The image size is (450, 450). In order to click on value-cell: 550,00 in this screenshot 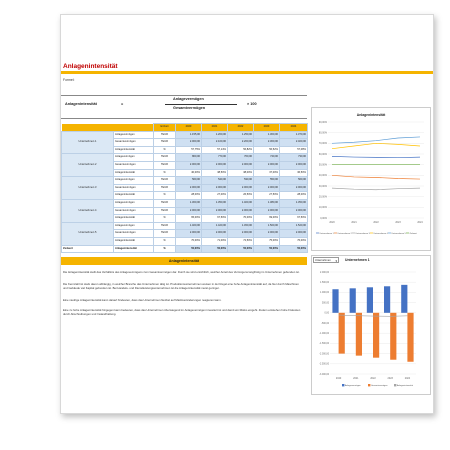, I will do `click(266, 180)`.